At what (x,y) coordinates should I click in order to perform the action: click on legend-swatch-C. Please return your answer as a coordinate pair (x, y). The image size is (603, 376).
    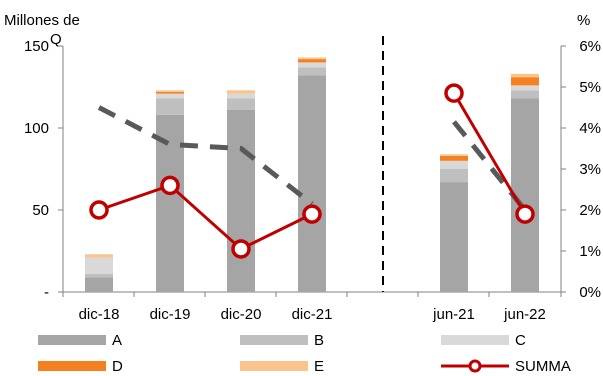
    Looking at the image, I should click on (475, 340).